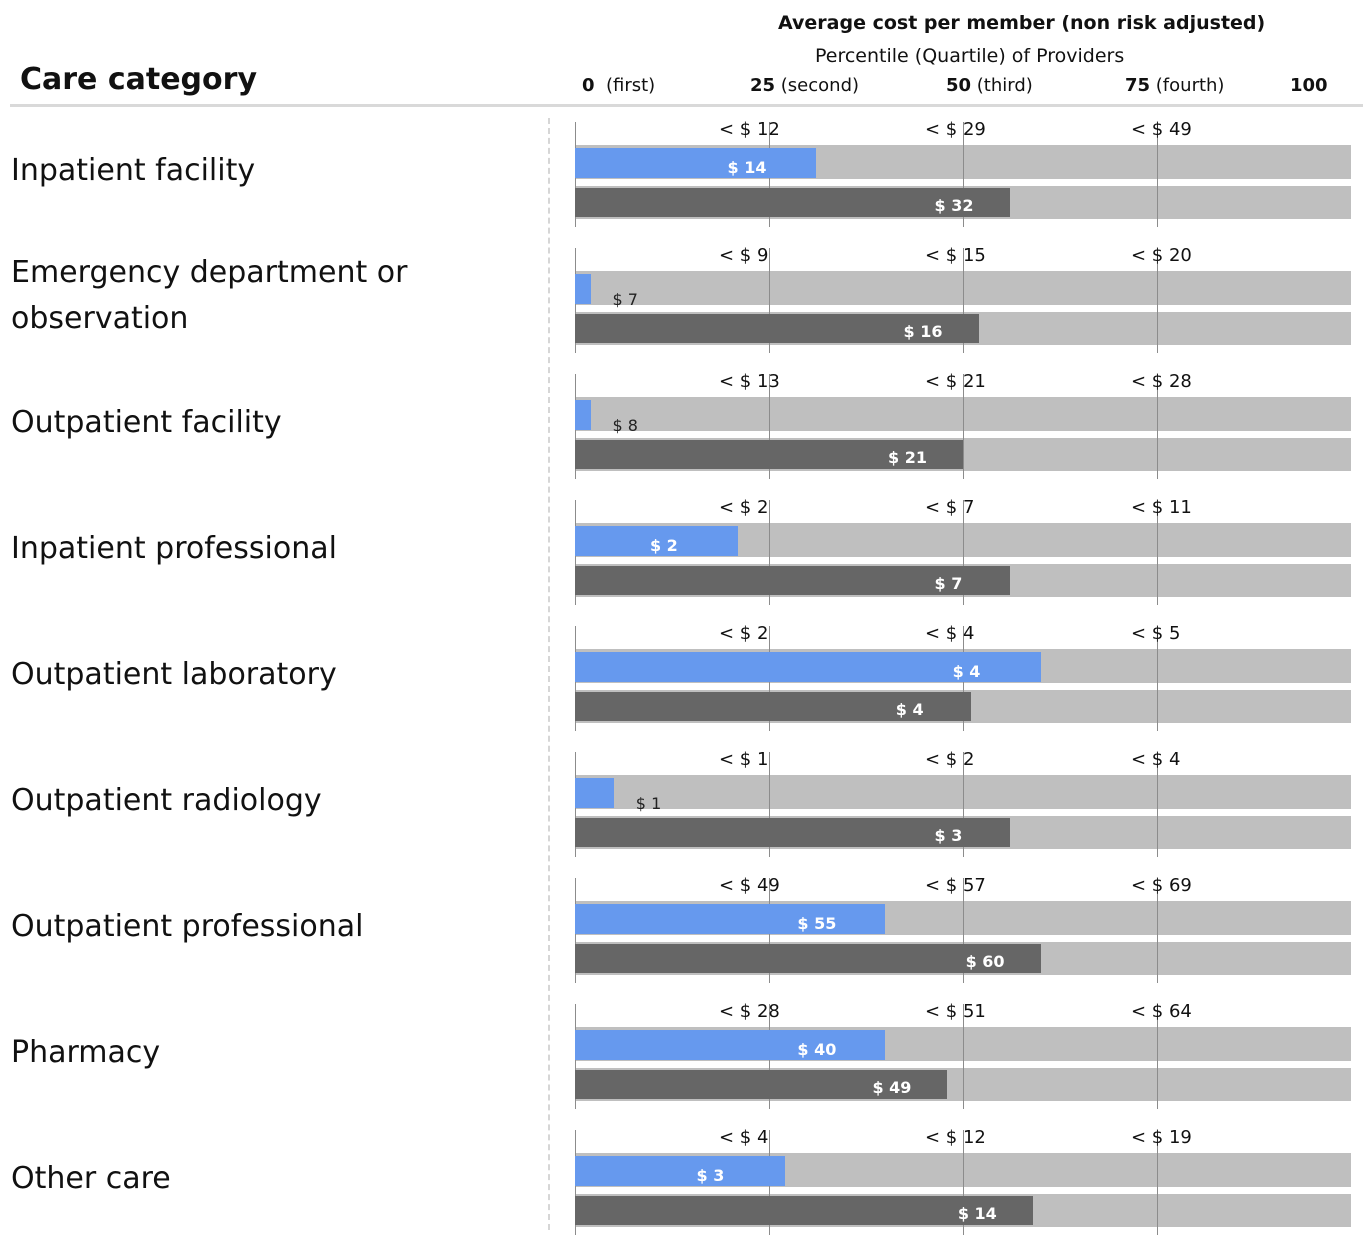  Describe the element at coordinates (174, 548) in the screenshot. I see `category-label: Inpatient professional` at that location.